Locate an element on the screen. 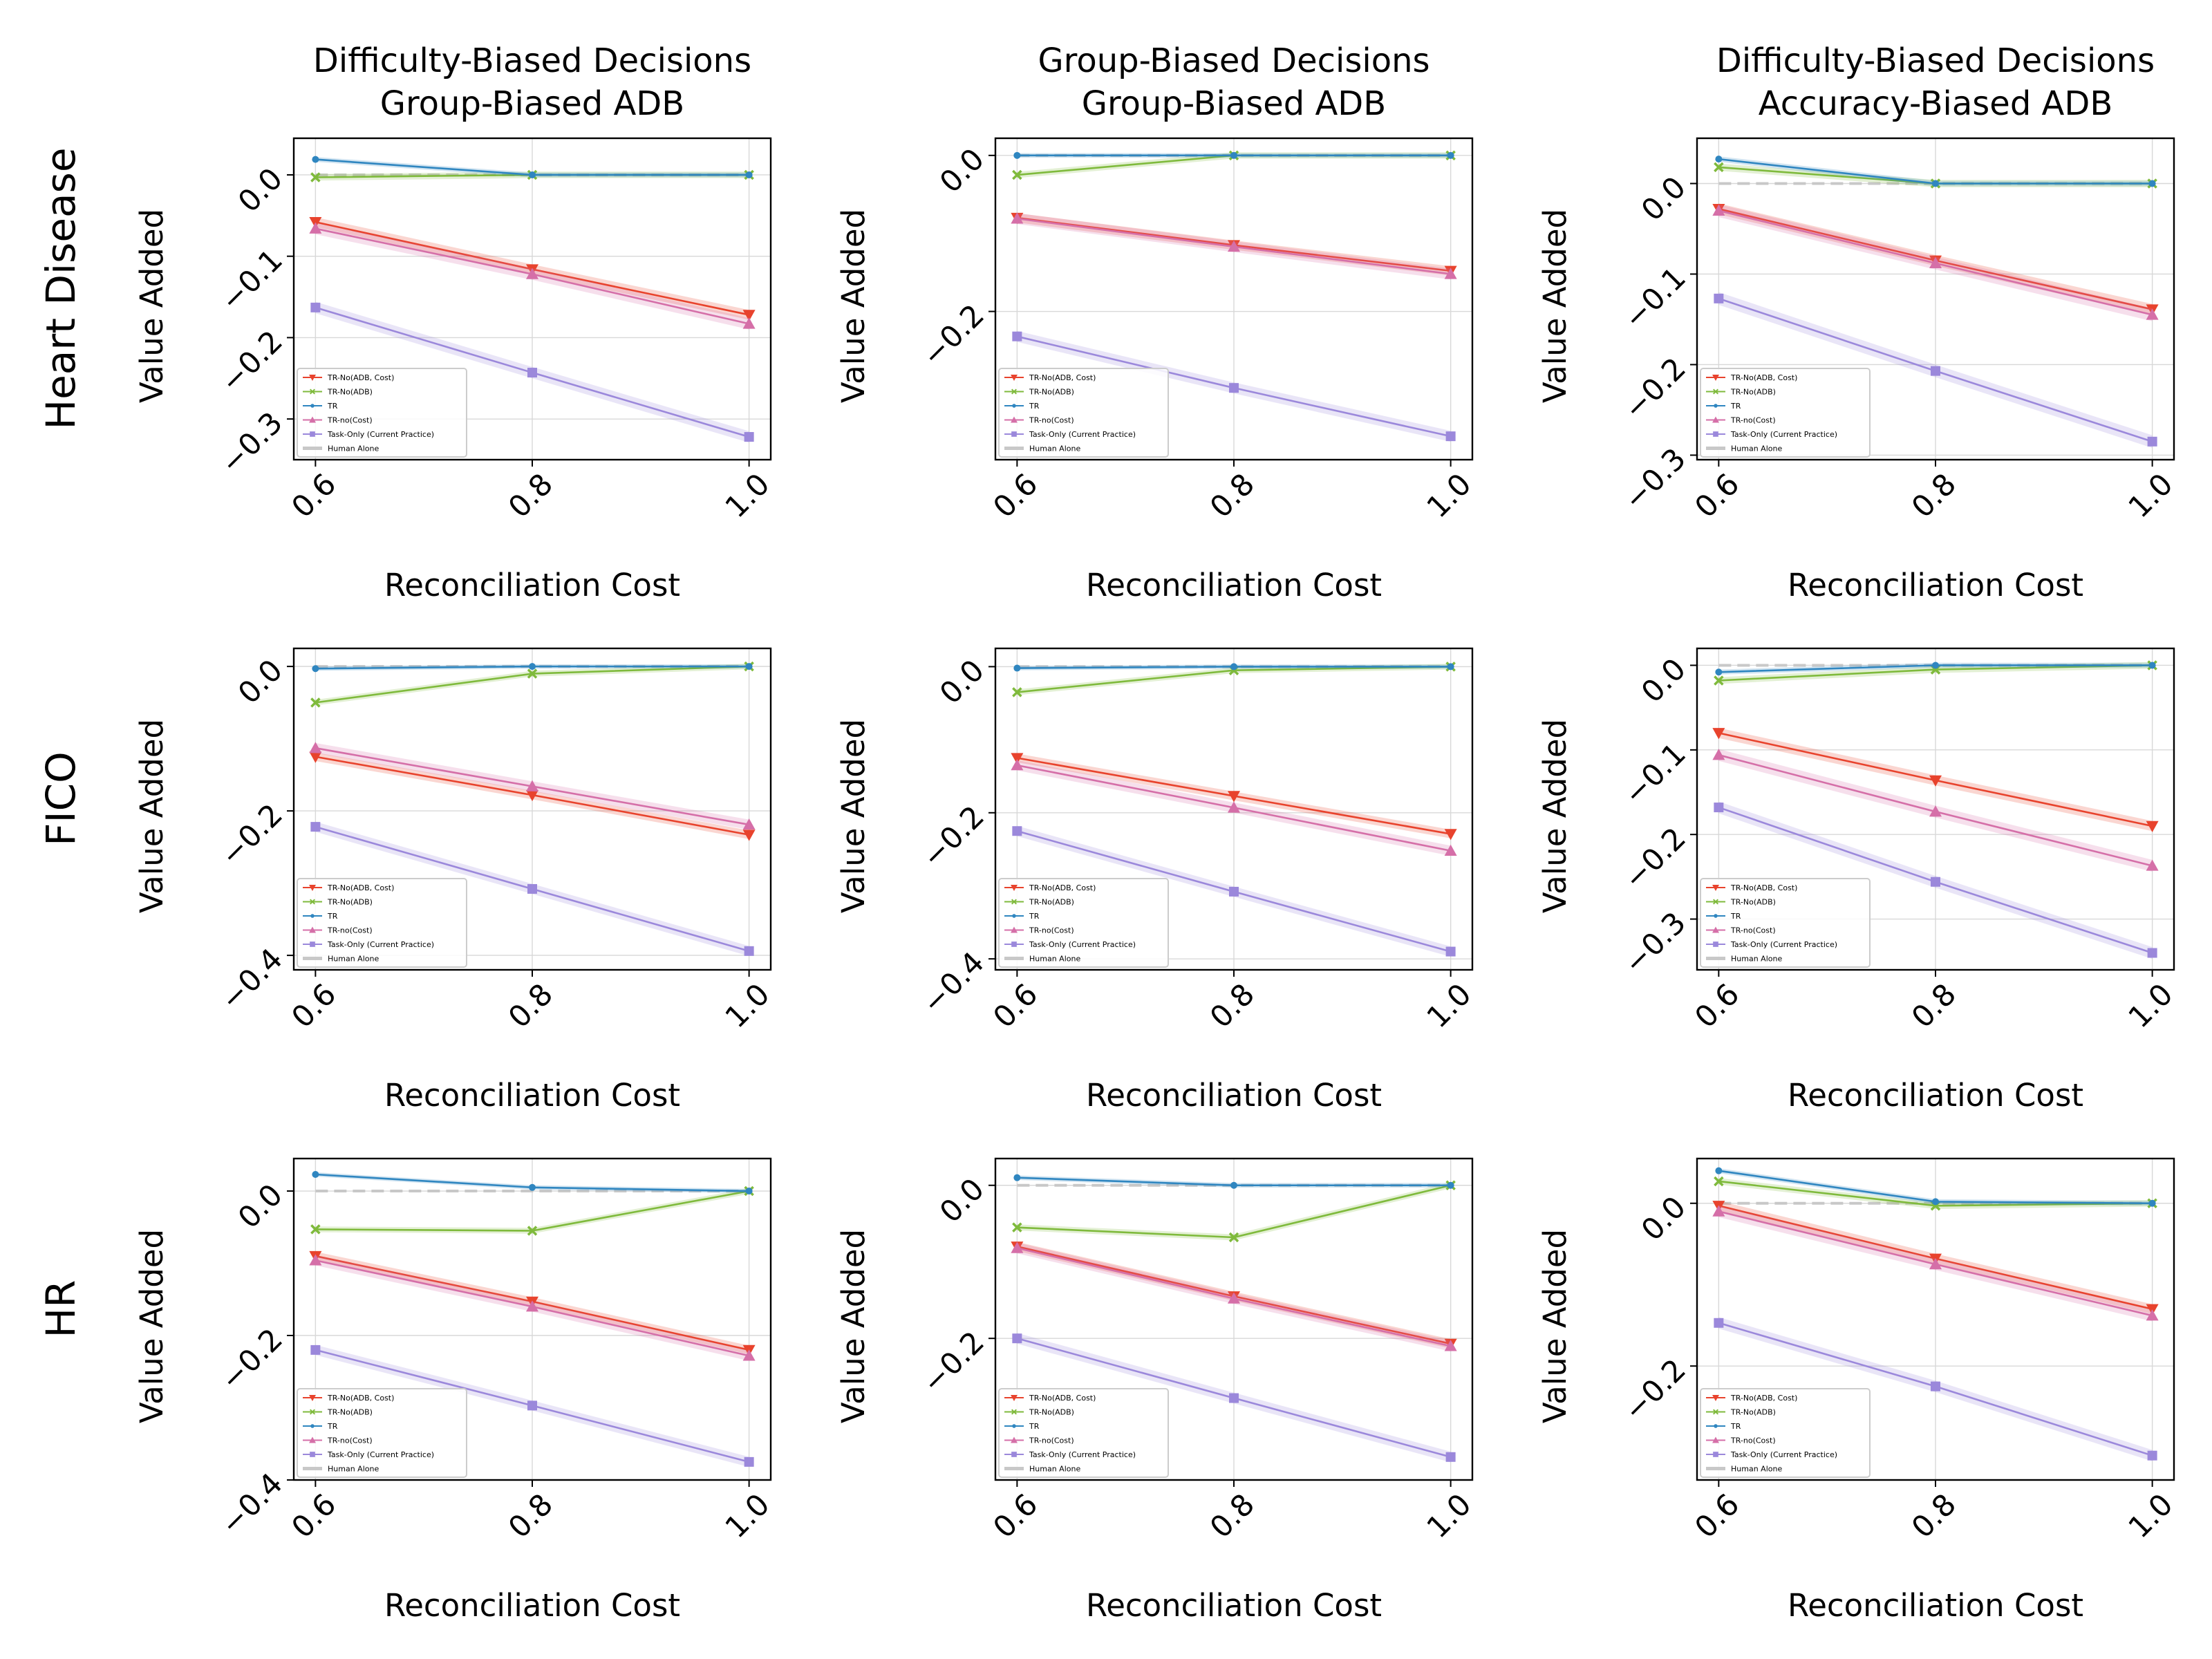 The height and width of the screenshot is (1659, 2212). confidence-band is located at coordinates (1935, 175).